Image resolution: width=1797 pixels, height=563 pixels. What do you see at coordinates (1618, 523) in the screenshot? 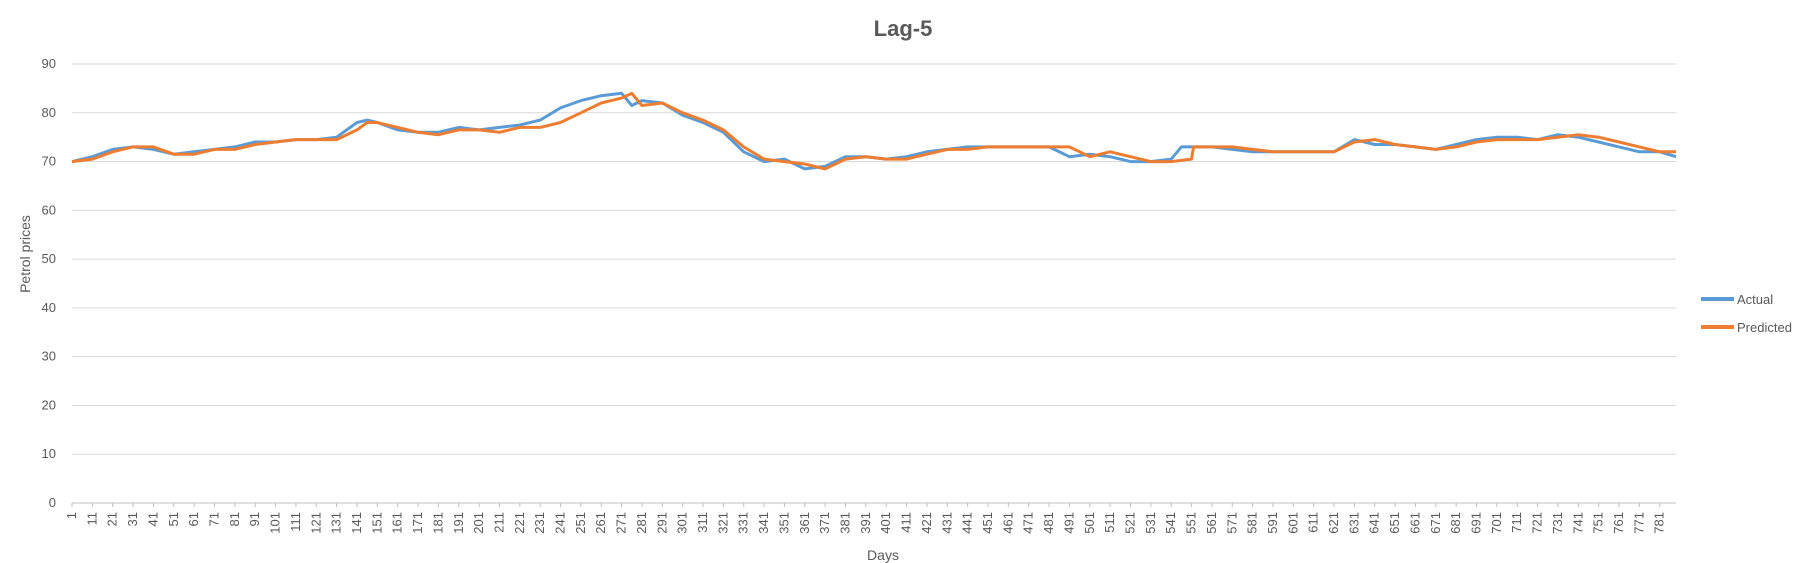
I see `x-tick-label: 761` at bounding box center [1618, 523].